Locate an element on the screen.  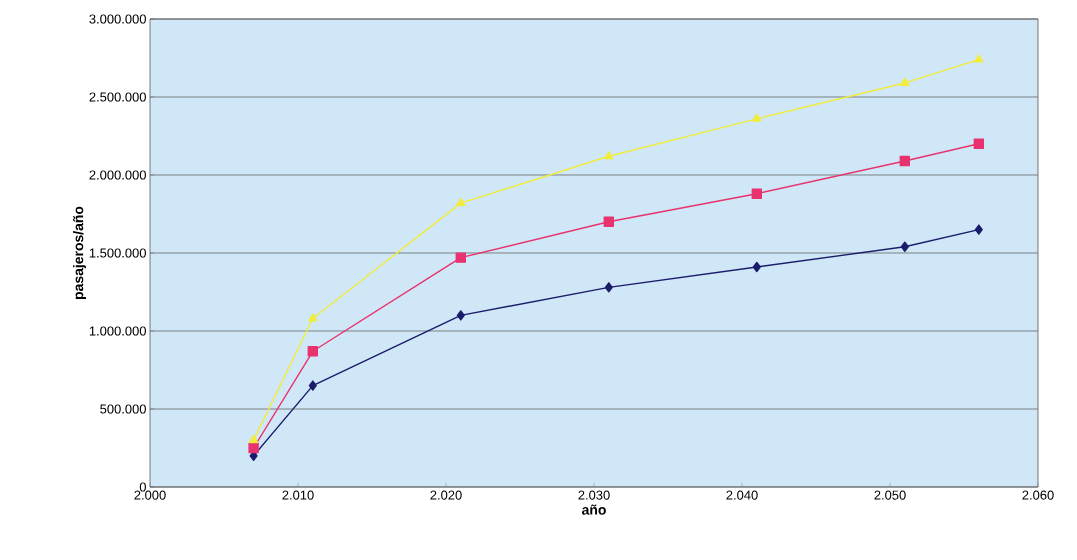
y-tick-label: 1.000.000 is located at coordinates (117, 331).